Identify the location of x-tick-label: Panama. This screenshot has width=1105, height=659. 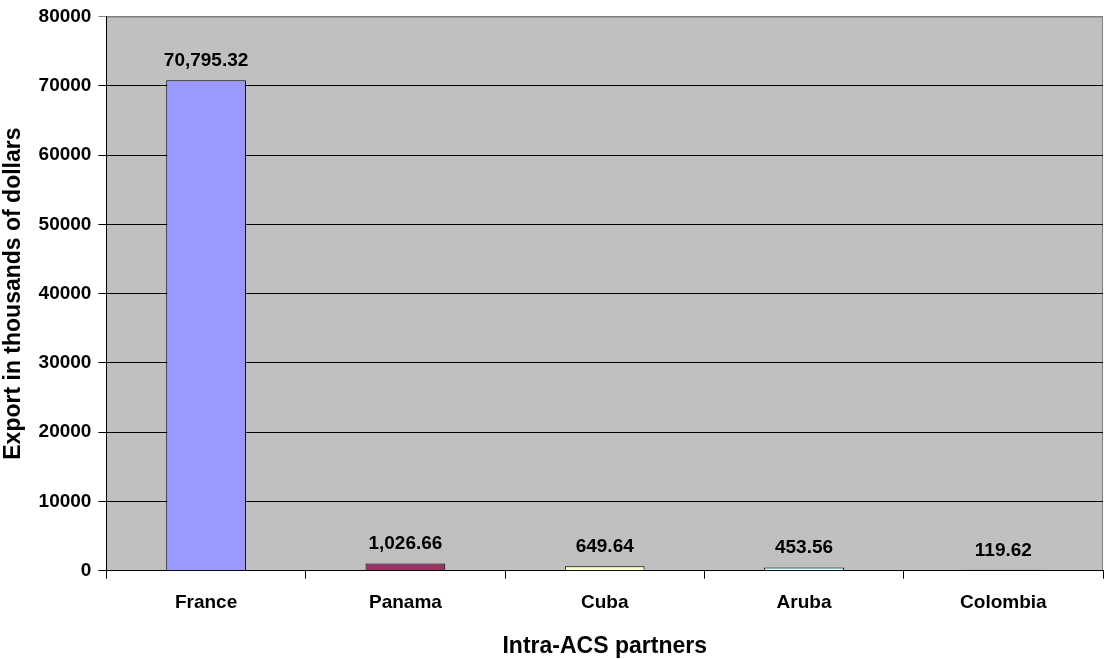
(405, 602).